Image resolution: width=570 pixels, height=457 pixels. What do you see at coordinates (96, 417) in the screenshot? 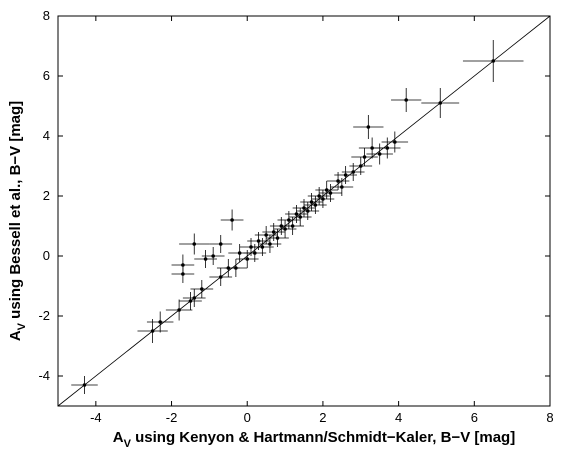
I see `x-tick-label: -4` at bounding box center [96, 417].